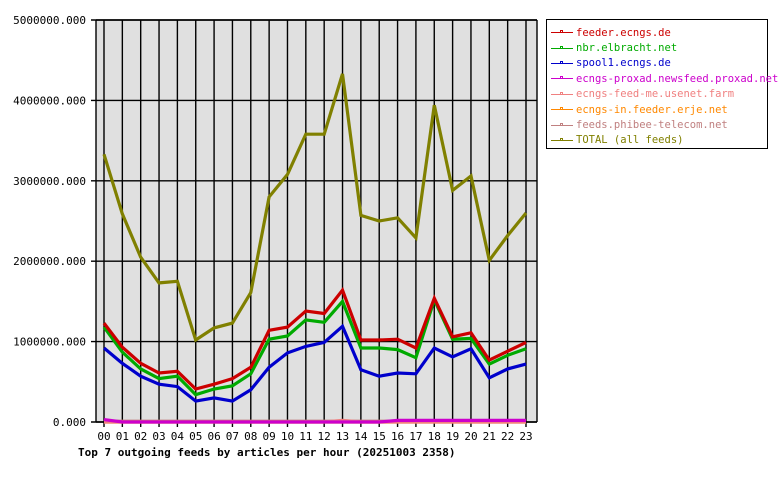  I want to click on x-tick-label: 00, so click(103, 436).